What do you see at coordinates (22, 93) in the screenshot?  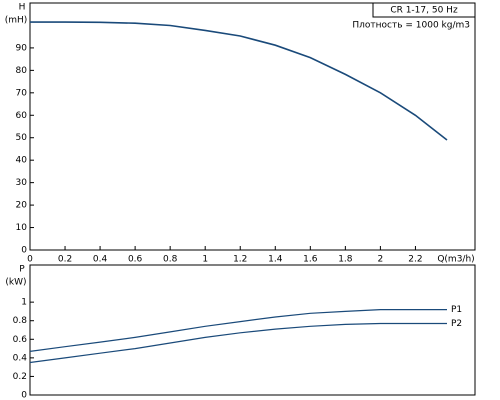 I see `y-tick-label: 70` at bounding box center [22, 93].